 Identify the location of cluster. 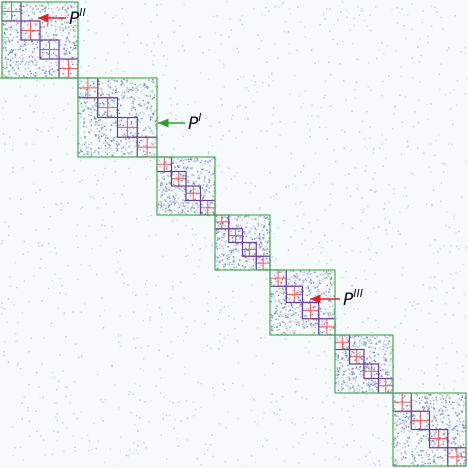
(49, 49).